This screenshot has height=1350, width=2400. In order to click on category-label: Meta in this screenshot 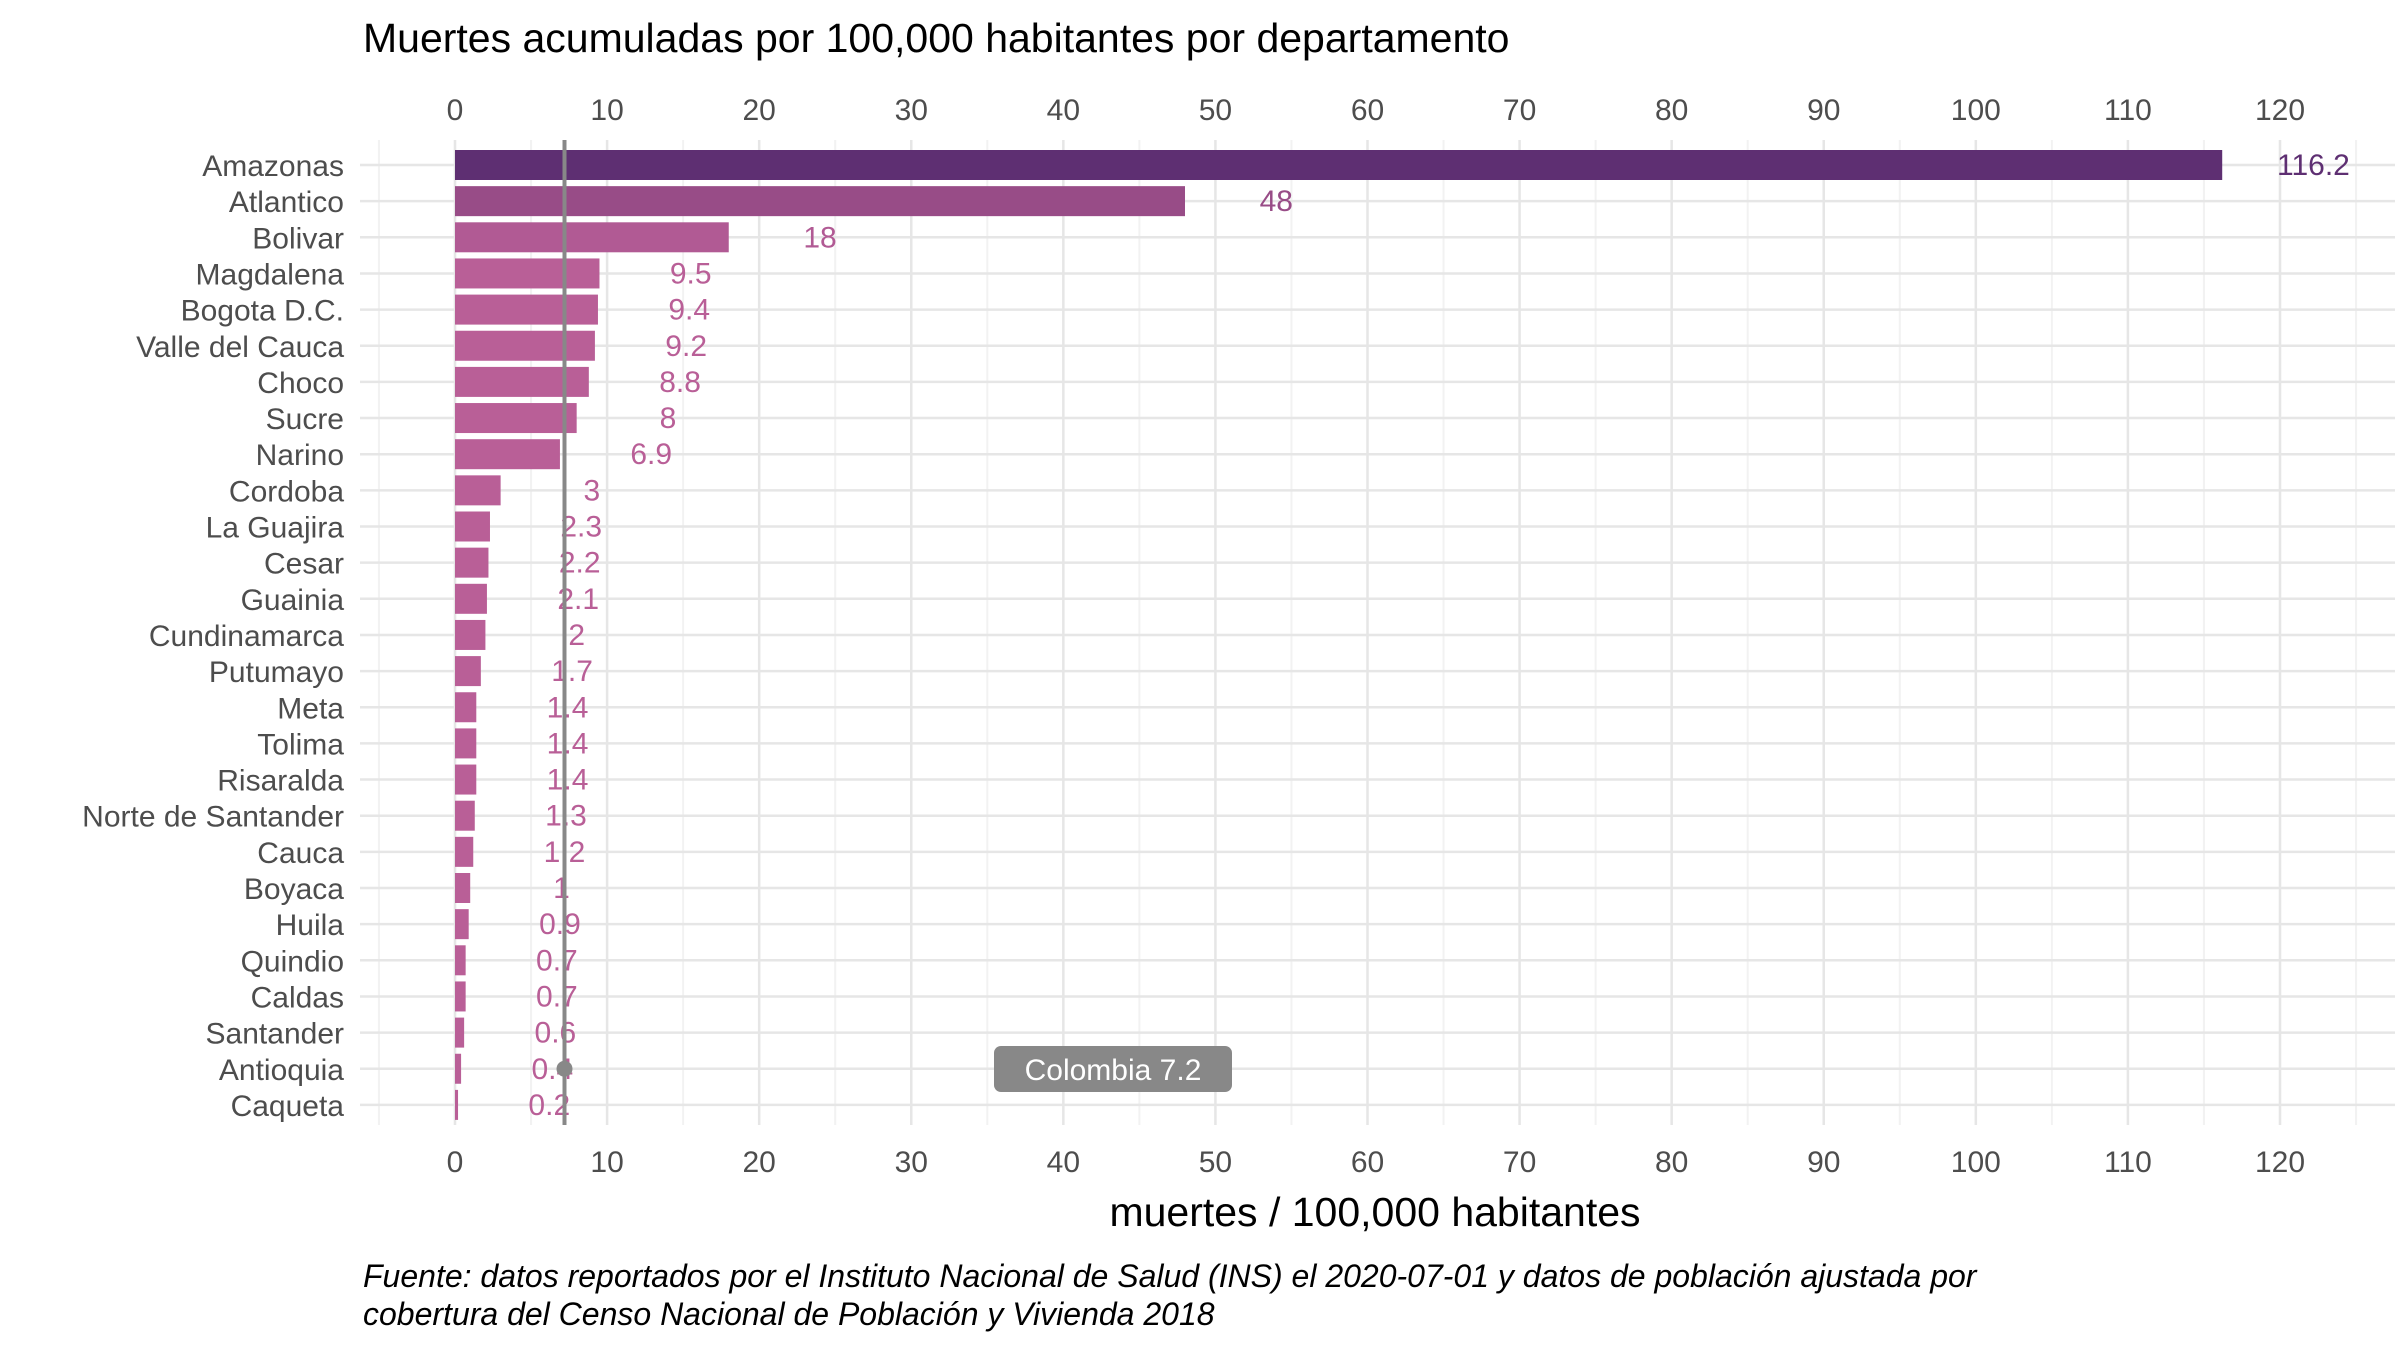, I will do `click(310, 708)`.